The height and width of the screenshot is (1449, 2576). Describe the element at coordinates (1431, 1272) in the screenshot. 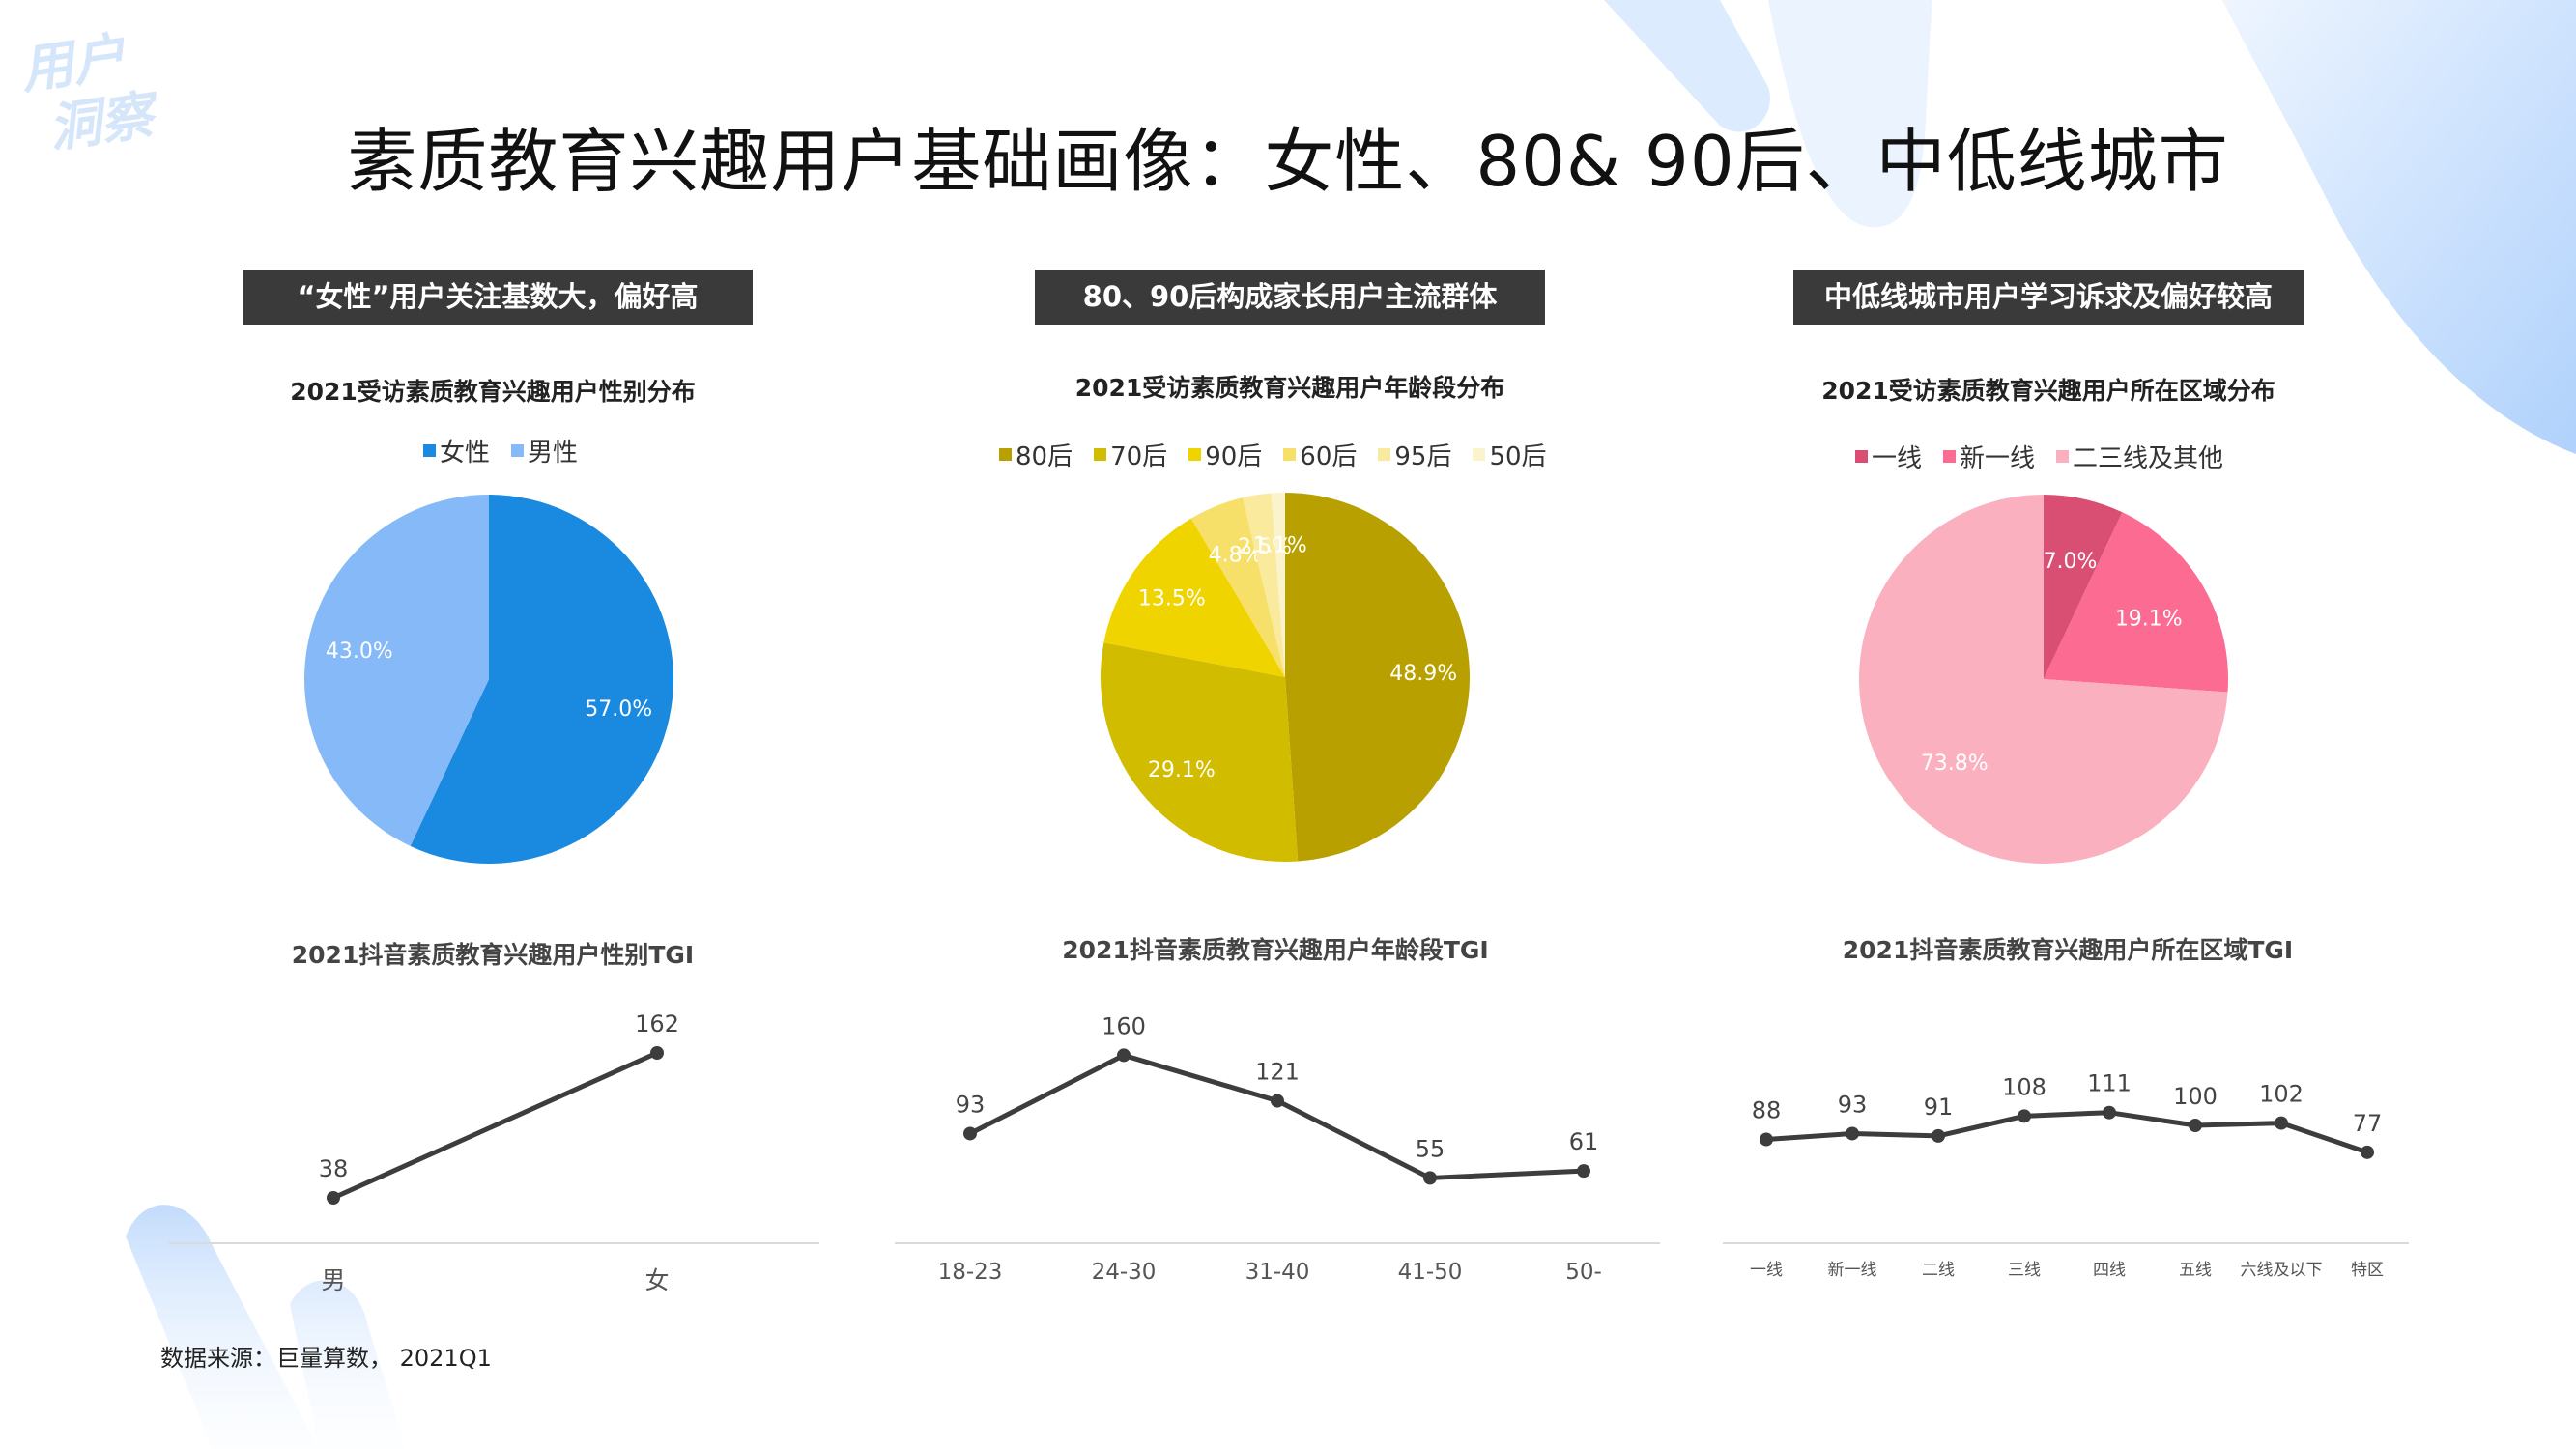

I see `x-tick-label: 41-50` at that location.